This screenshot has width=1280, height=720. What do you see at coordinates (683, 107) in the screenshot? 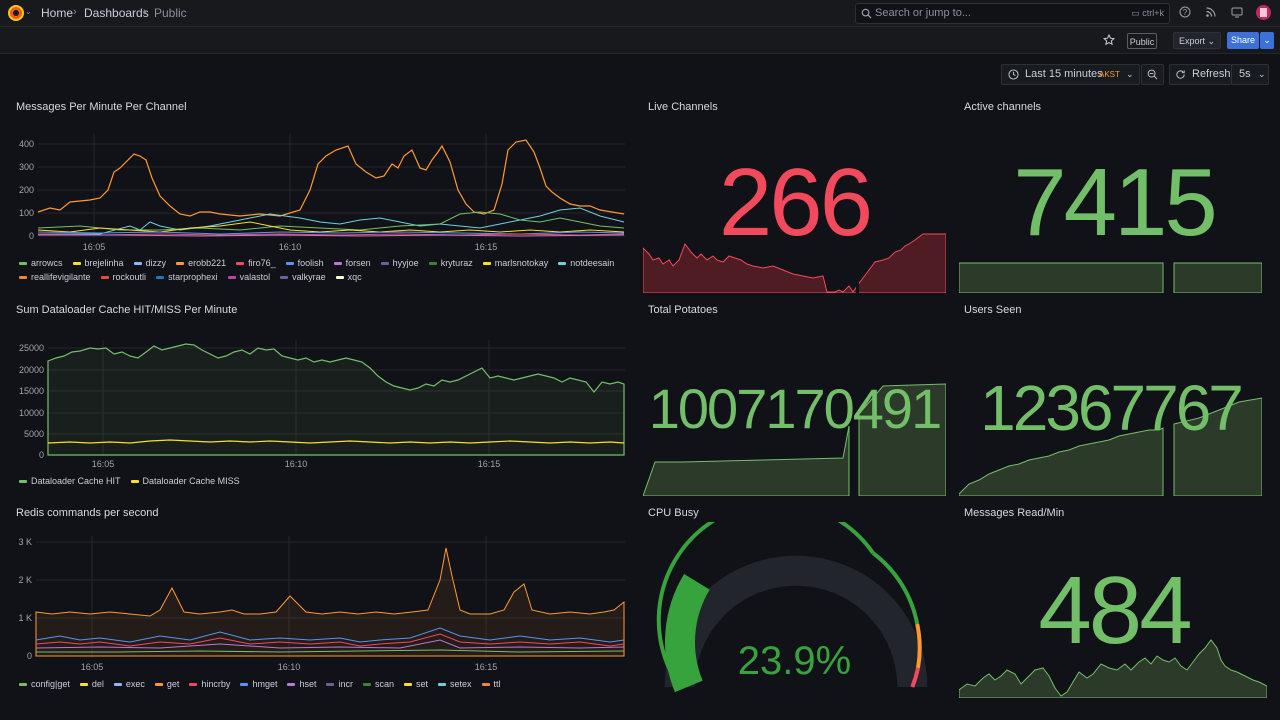
I see `panel-title-live-channels: Live Channels` at bounding box center [683, 107].